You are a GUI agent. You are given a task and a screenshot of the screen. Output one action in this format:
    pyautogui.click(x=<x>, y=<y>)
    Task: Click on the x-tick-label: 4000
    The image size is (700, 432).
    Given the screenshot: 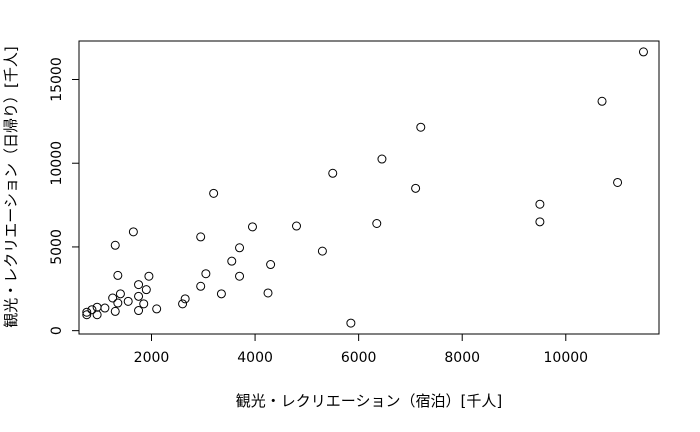 What is the action you would take?
    pyautogui.click(x=255, y=358)
    